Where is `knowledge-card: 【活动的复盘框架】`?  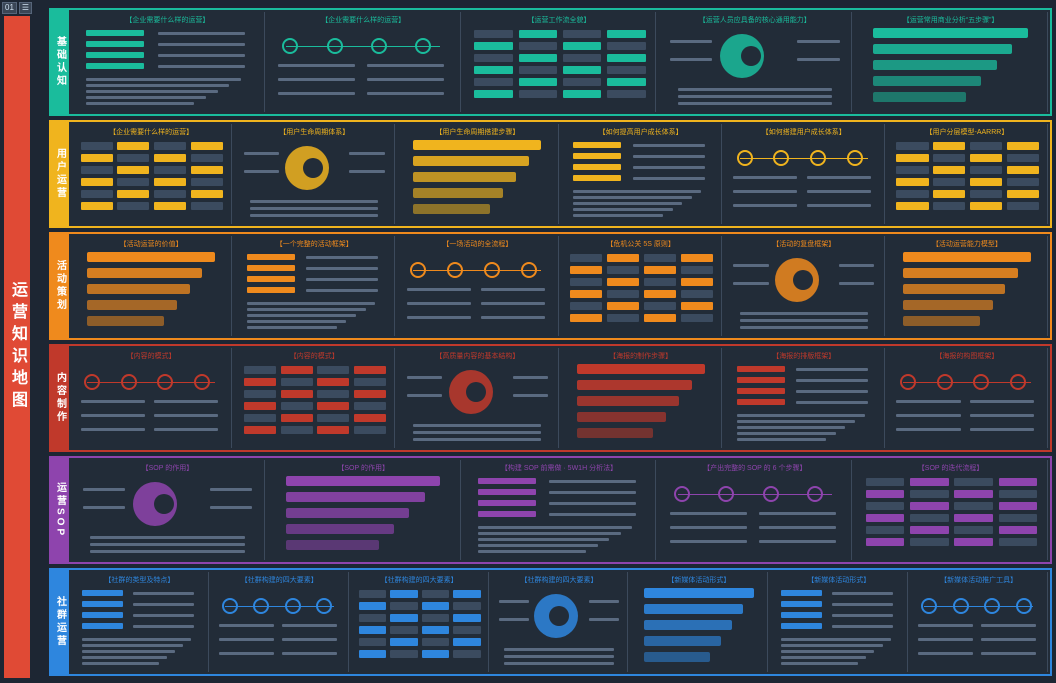
knowledge-card: 【活动的复盘框架】 is located at coordinates (804, 286).